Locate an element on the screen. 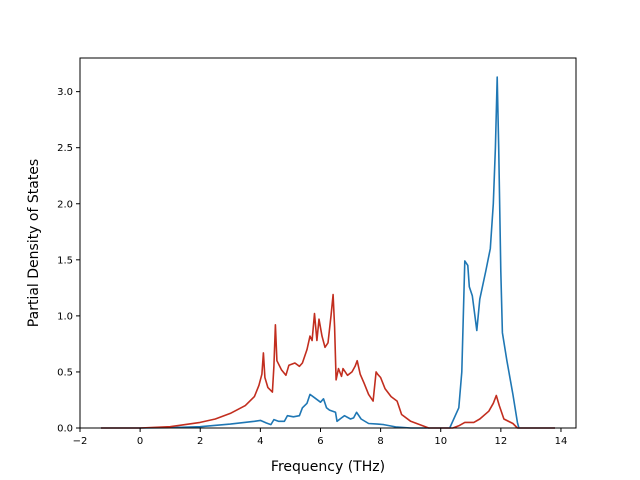  x-tick-label: 4 is located at coordinates (260, 441).